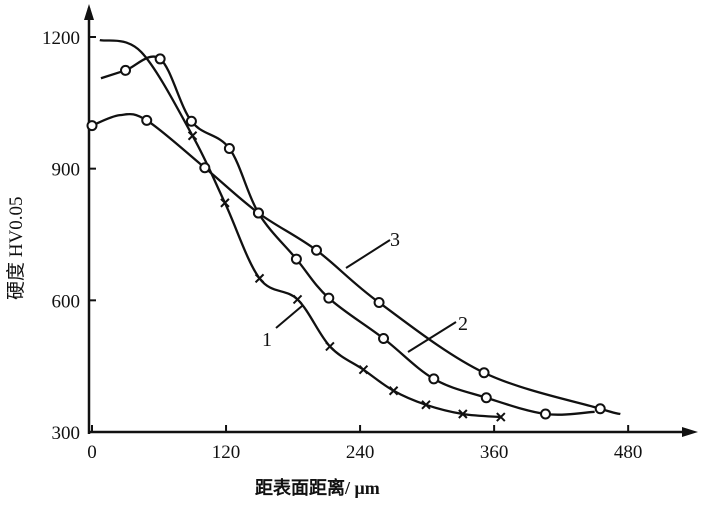  Describe the element at coordinates (267, 340) in the screenshot. I see `curve-label-1: 1` at that location.